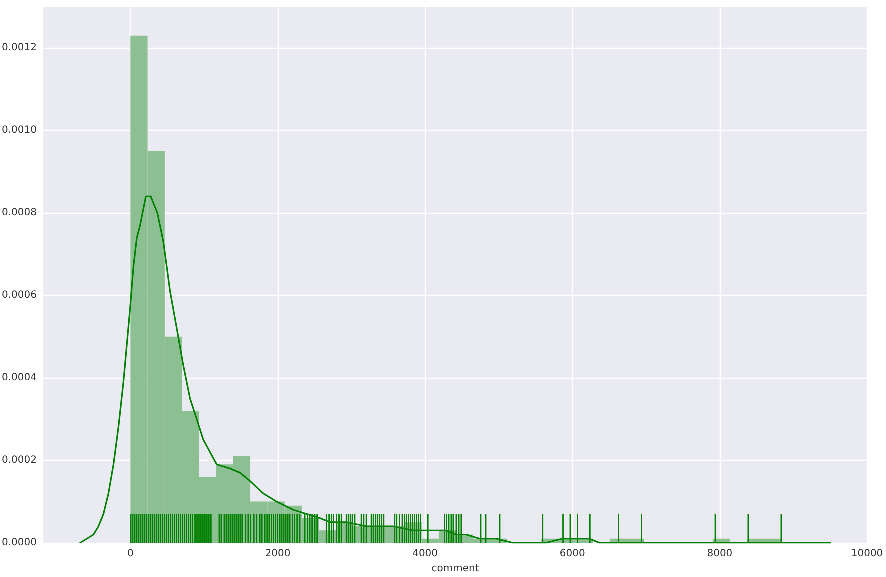  I want to click on x-axis-title: comment, so click(456, 568).